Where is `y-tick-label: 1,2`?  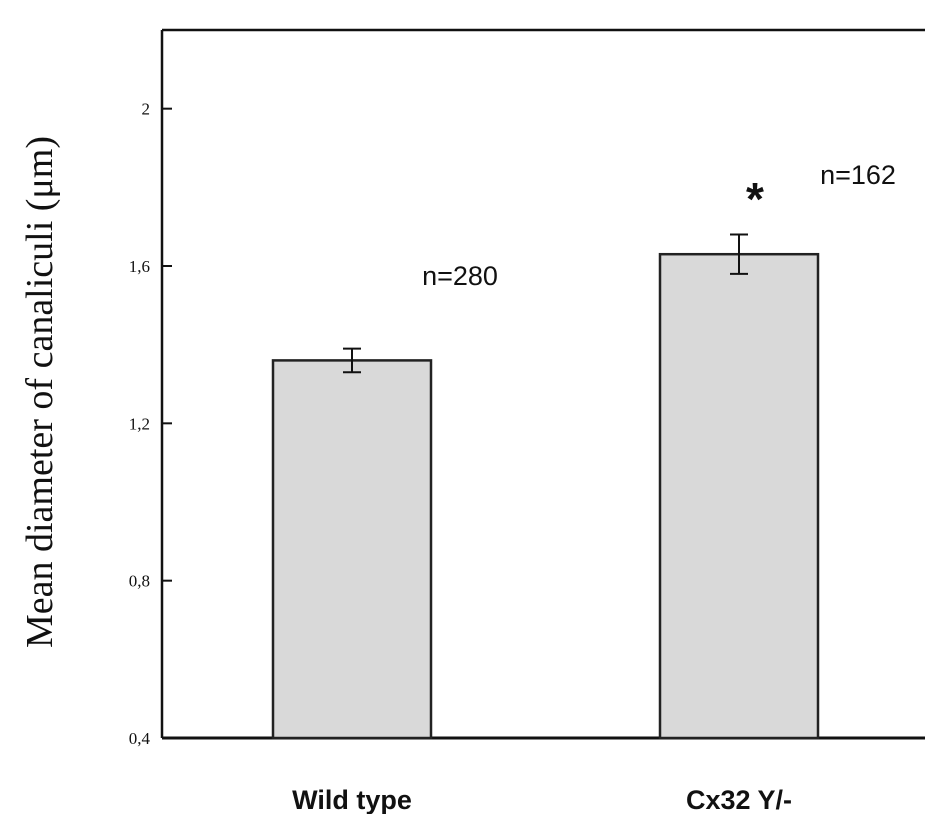
y-tick-label: 1,2 is located at coordinates (139, 423).